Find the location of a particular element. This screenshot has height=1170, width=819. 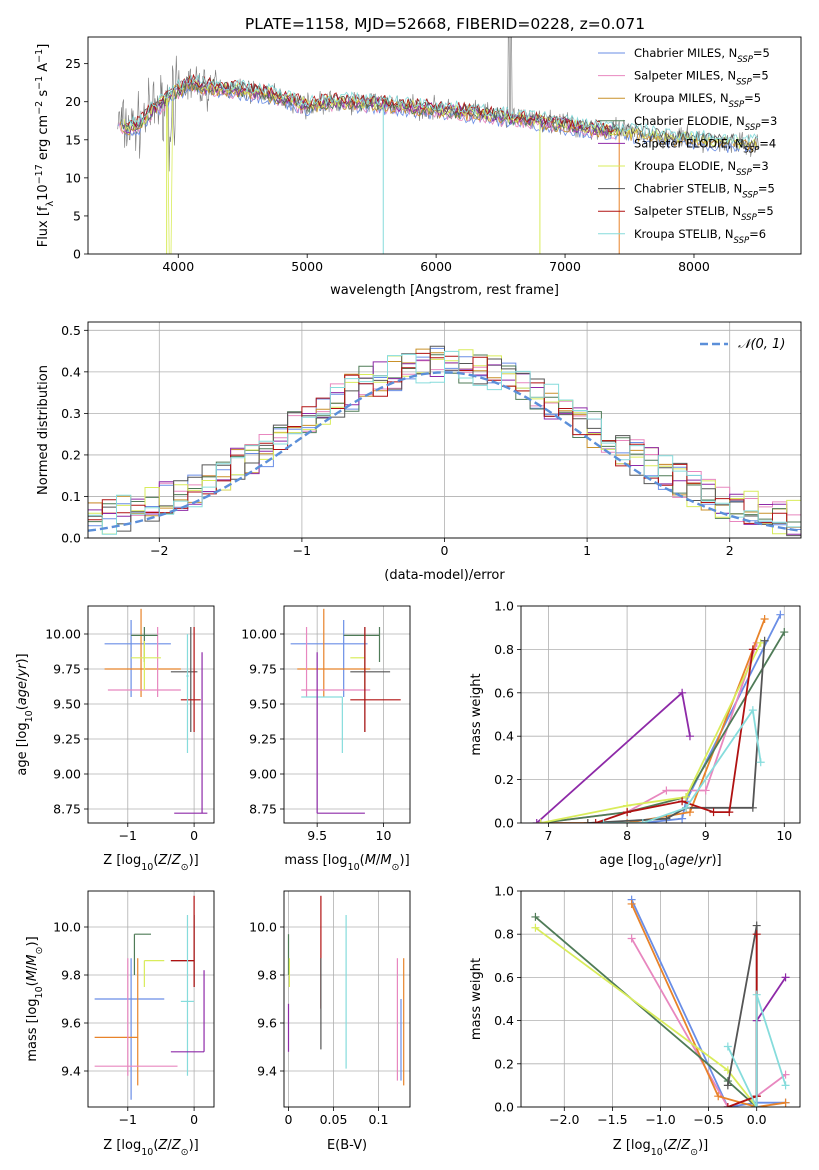

weight-age-plot-area is located at coordinates (660, 716).